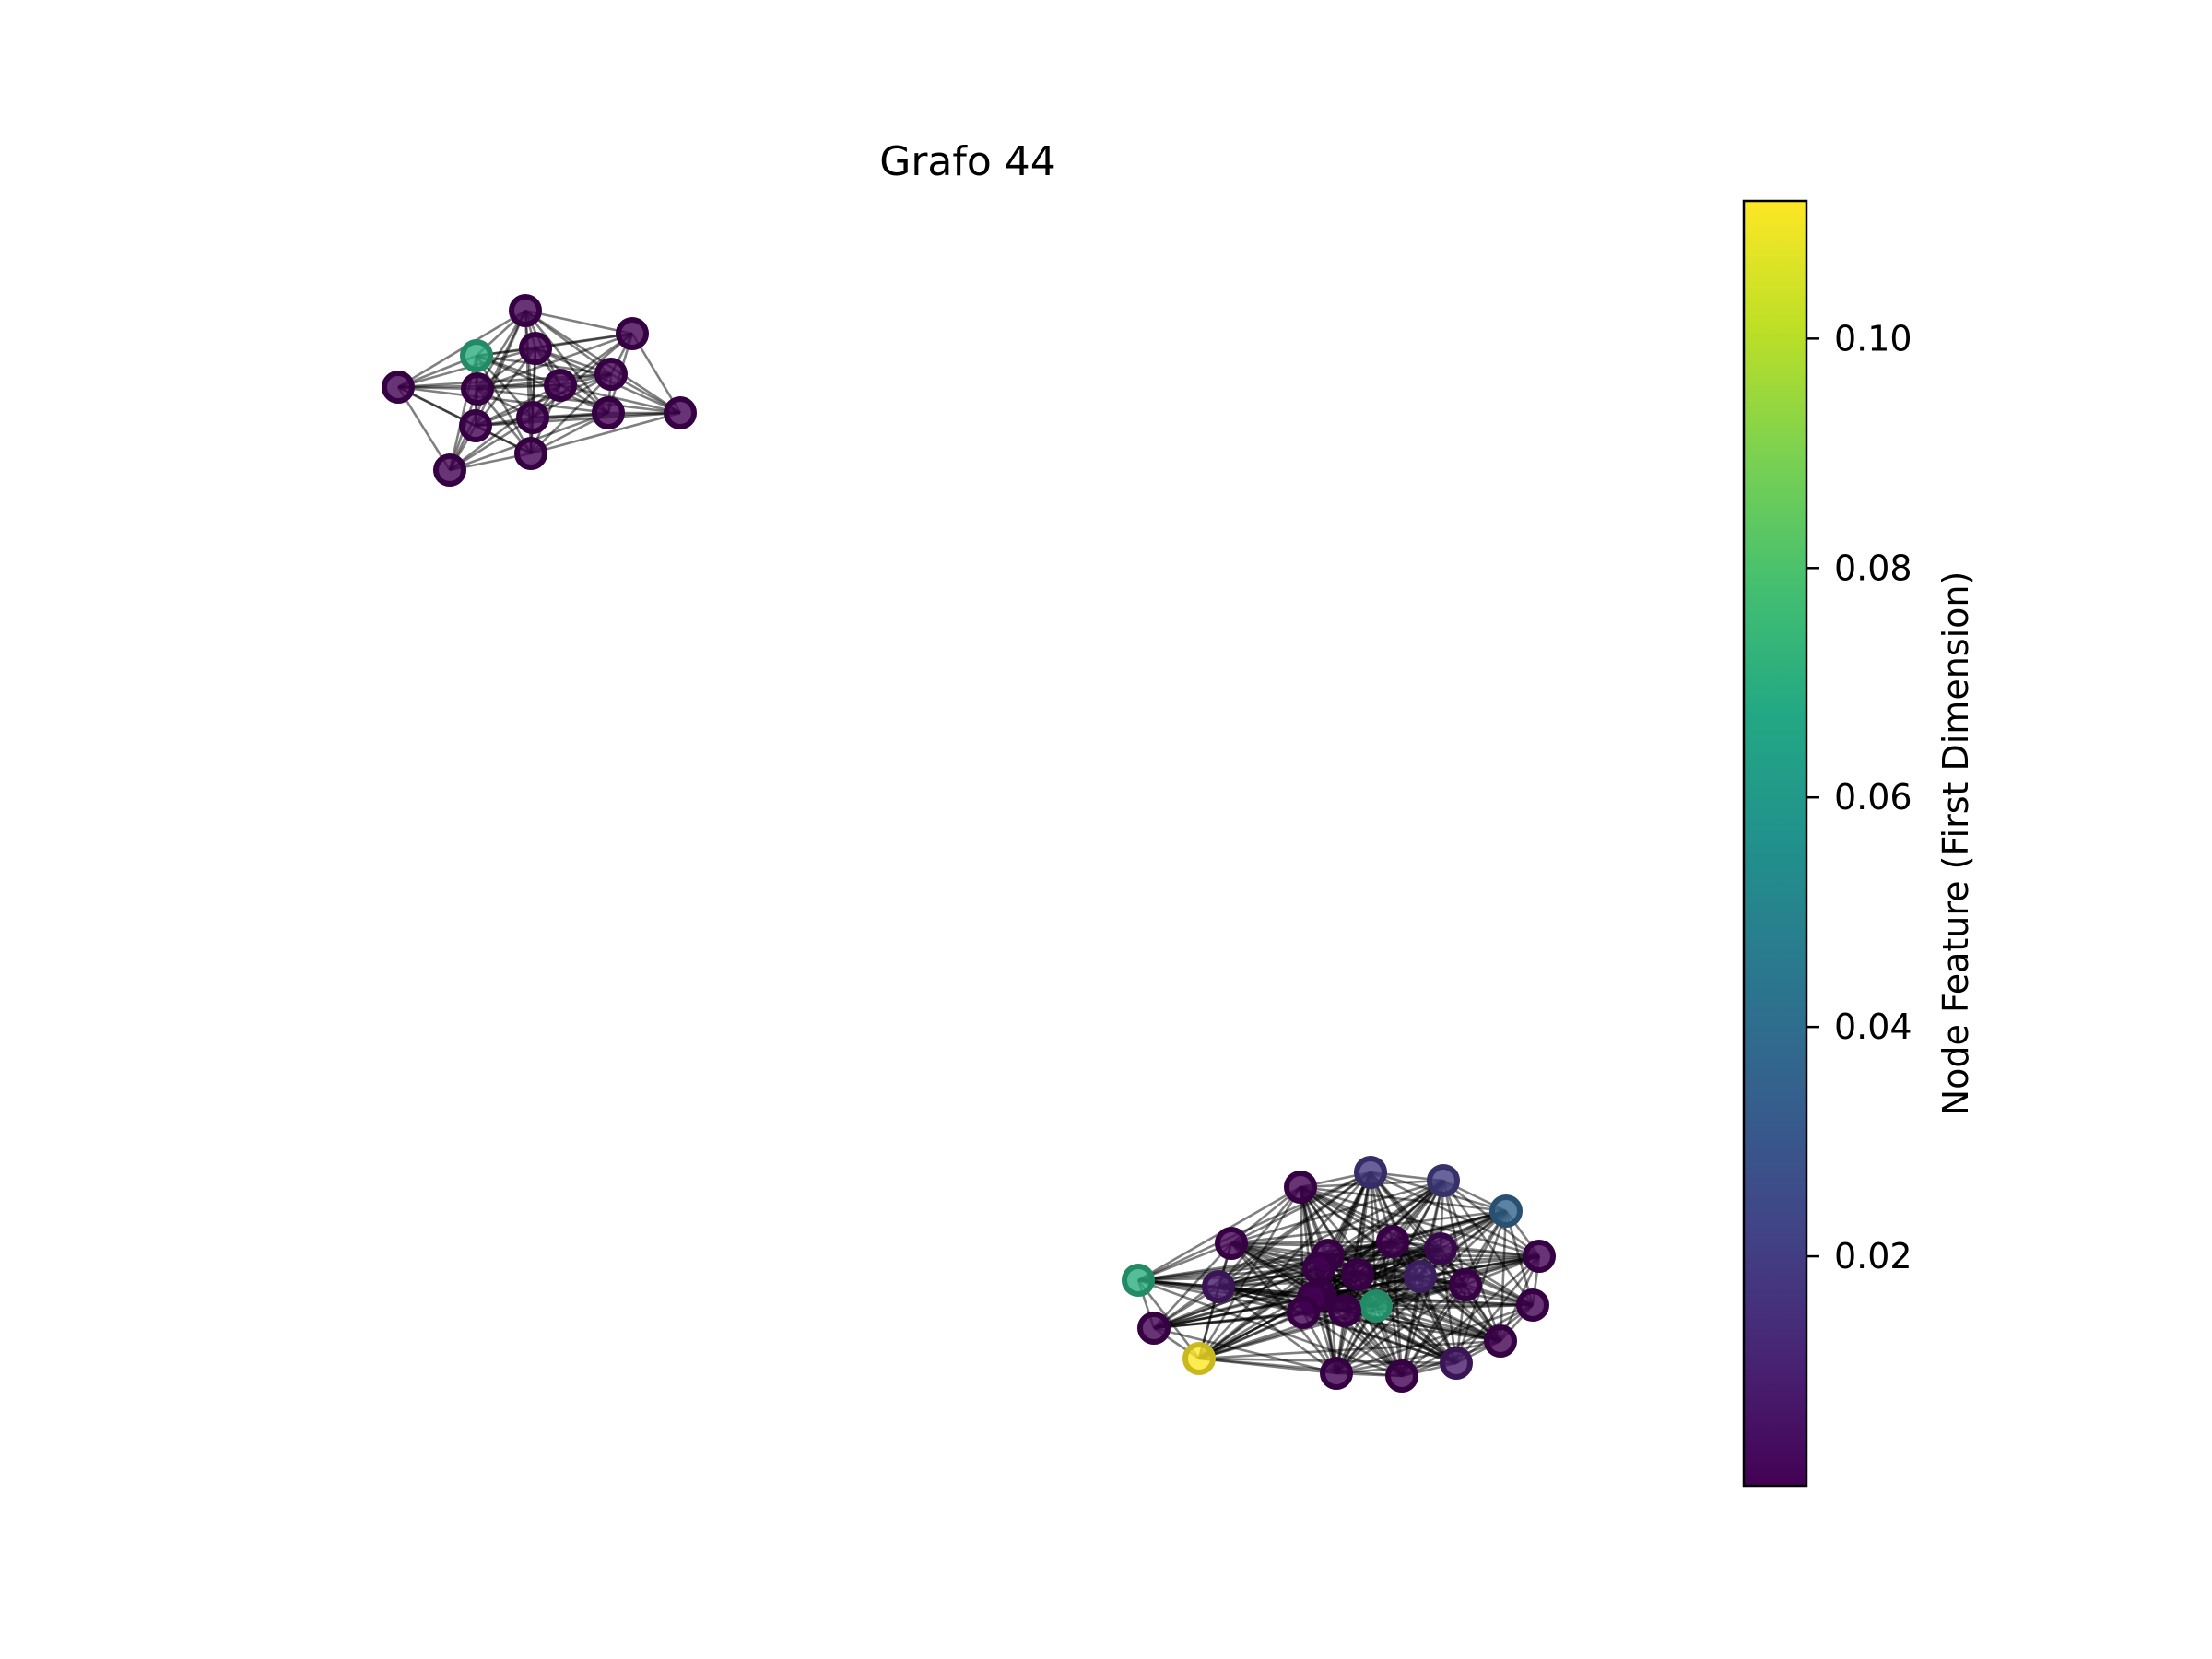 This screenshot has width=2212, height=1659. What do you see at coordinates (1873, 1026) in the screenshot?
I see `colorbar-tick-label: 0.04` at bounding box center [1873, 1026].